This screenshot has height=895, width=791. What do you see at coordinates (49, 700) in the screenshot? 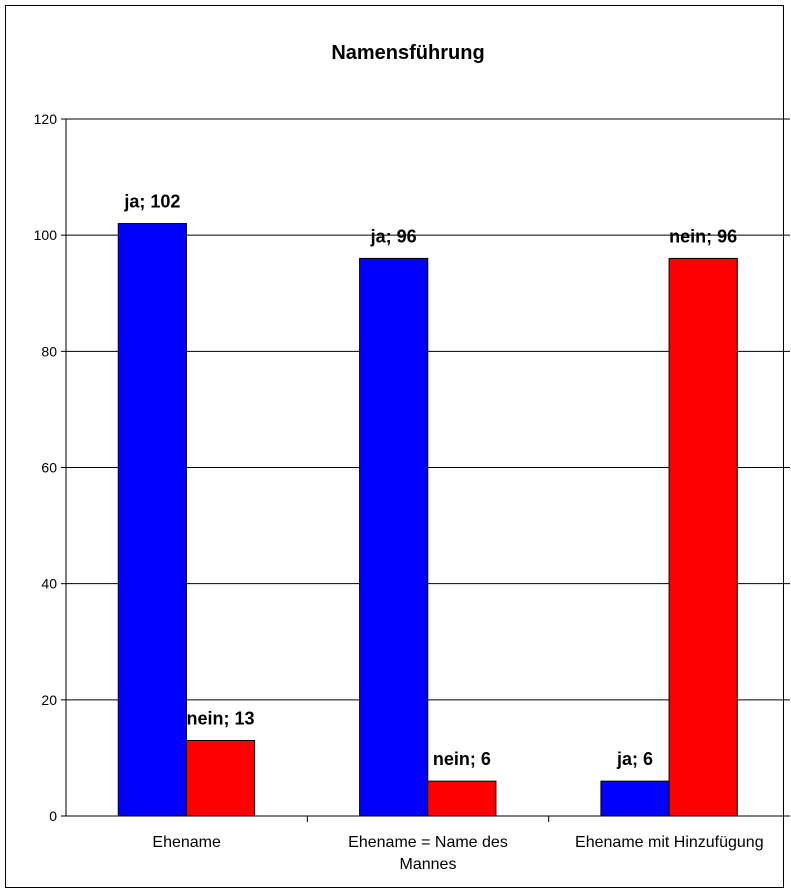
I see `y-tick-label: 20` at bounding box center [49, 700].